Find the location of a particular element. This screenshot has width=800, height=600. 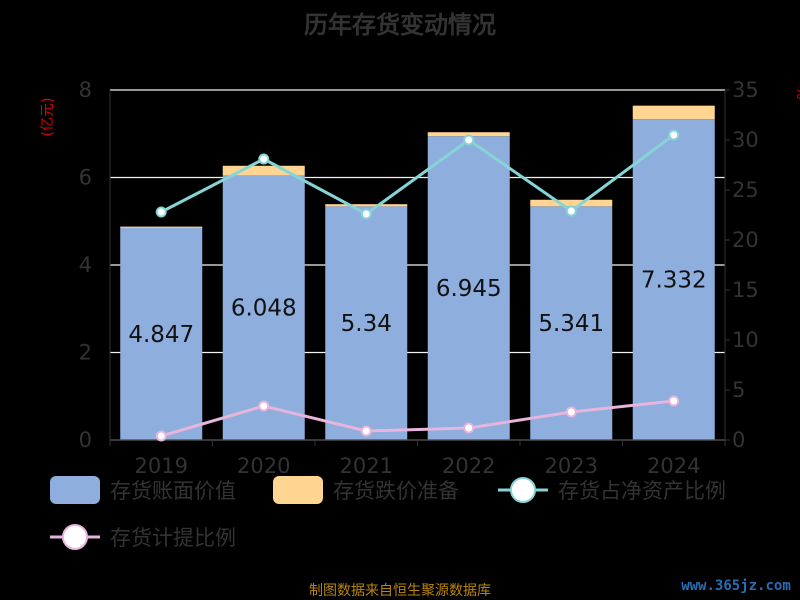

x-tick-label: 2024 is located at coordinates (673, 466).